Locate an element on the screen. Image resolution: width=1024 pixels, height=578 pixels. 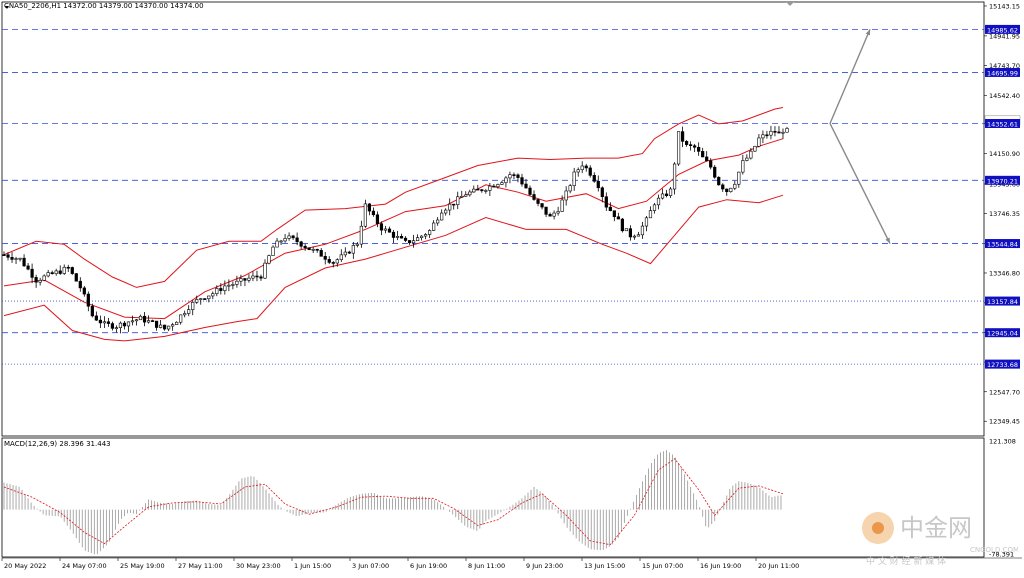
time-tick-3: 27 May 11:00 is located at coordinates (200, 566).